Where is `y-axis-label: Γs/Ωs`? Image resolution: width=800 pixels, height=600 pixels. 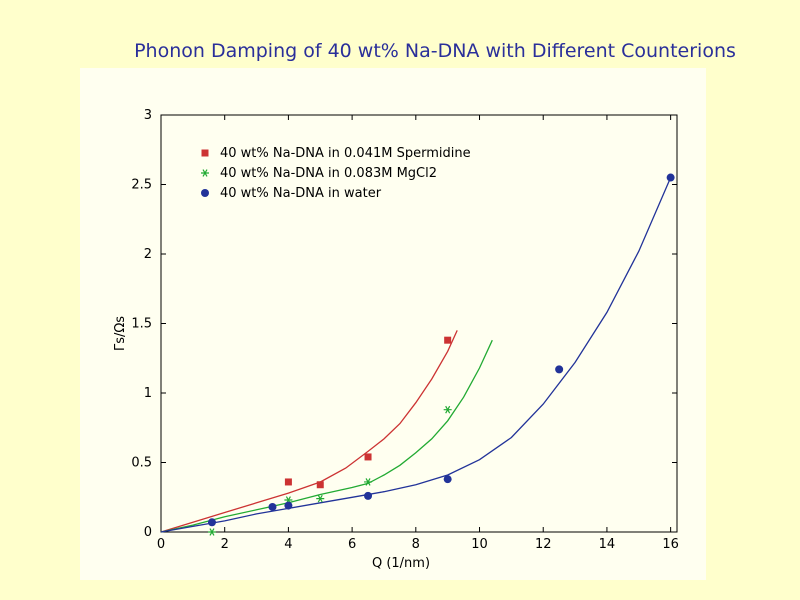
y-axis-label: Γs/Ωs is located at coordinates (120, 333).